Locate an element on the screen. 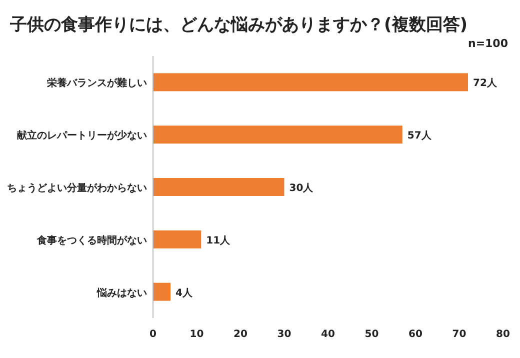 Image resolution: width=520 pixels, height=358 pixels. y-tick-label: 食事をつくる時間がない is located at coordinates (91, 240).